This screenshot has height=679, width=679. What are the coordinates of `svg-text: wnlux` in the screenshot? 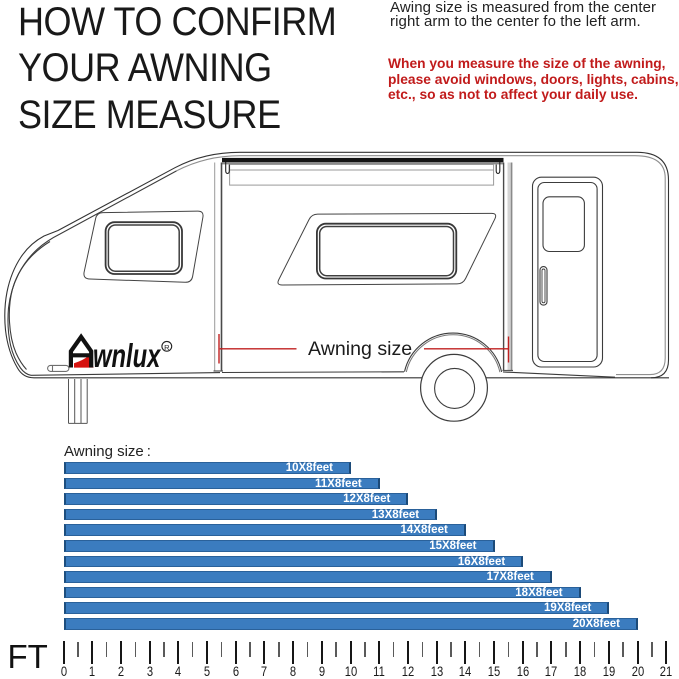 It's located at (127, 357).